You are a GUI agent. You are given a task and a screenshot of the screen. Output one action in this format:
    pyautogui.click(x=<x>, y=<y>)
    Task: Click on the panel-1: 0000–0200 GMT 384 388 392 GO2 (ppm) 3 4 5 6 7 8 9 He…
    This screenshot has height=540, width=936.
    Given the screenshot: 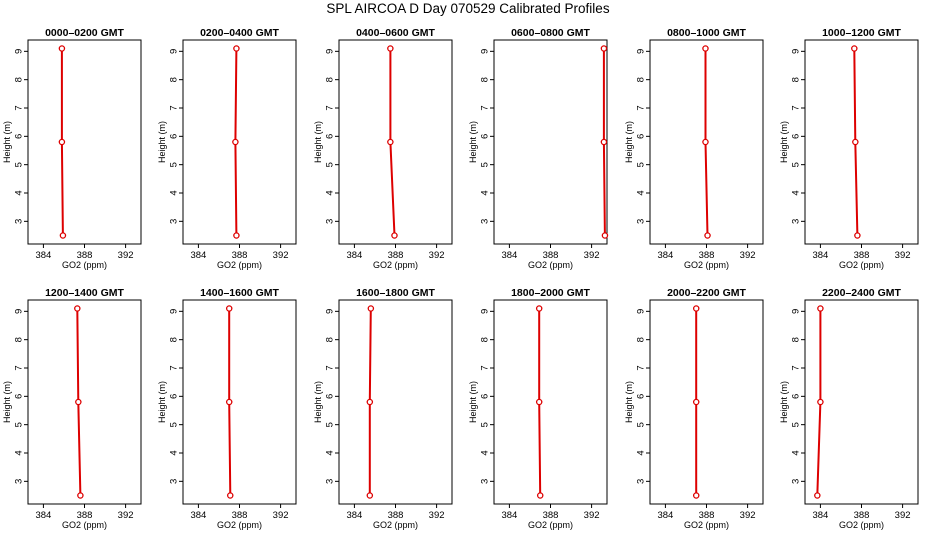 What is the action you would take?
    pyautogui.click(x=72, y=148)
    